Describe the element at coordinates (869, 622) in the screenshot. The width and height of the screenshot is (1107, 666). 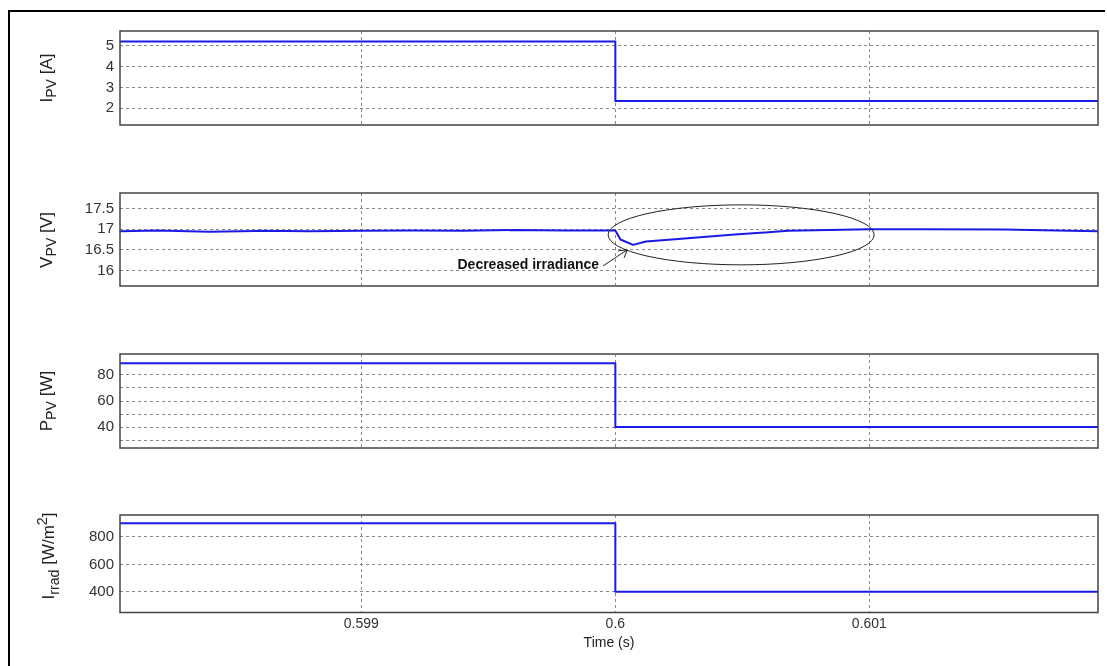
I see `x-tick-label: 0.601` at that location.